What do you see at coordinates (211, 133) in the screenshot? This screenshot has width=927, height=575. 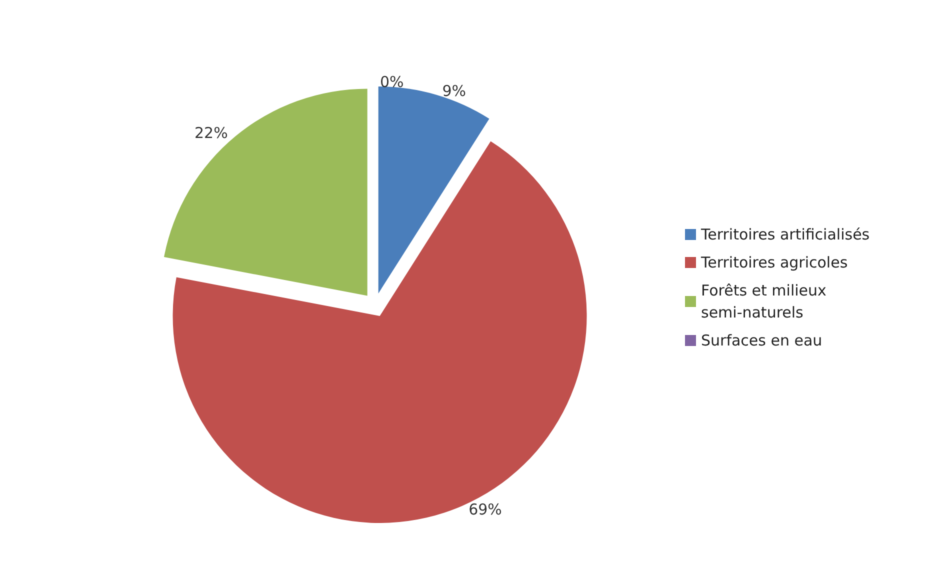 I see `data-label: 22%` at bounding box center [211, 133].